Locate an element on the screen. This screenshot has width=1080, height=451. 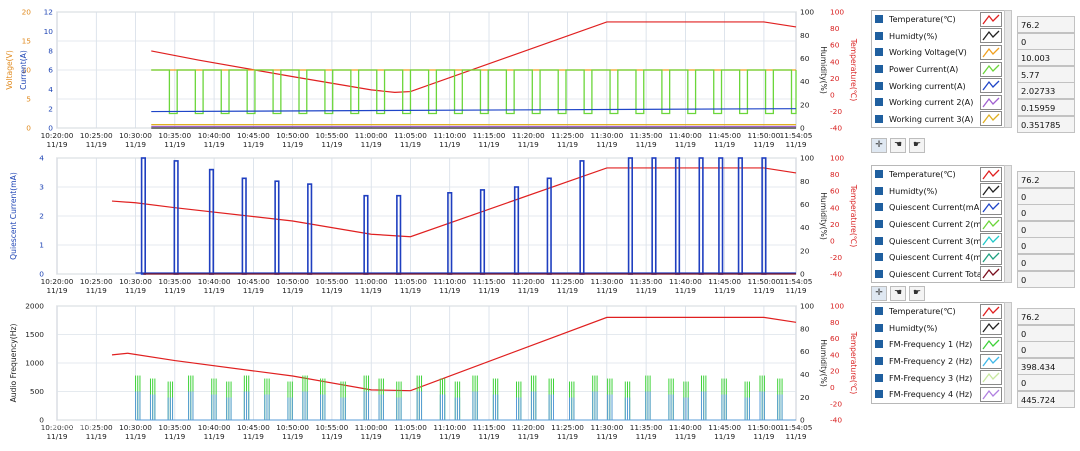
legend-label: Temperature(℃) is located at coordinates (922, 19).